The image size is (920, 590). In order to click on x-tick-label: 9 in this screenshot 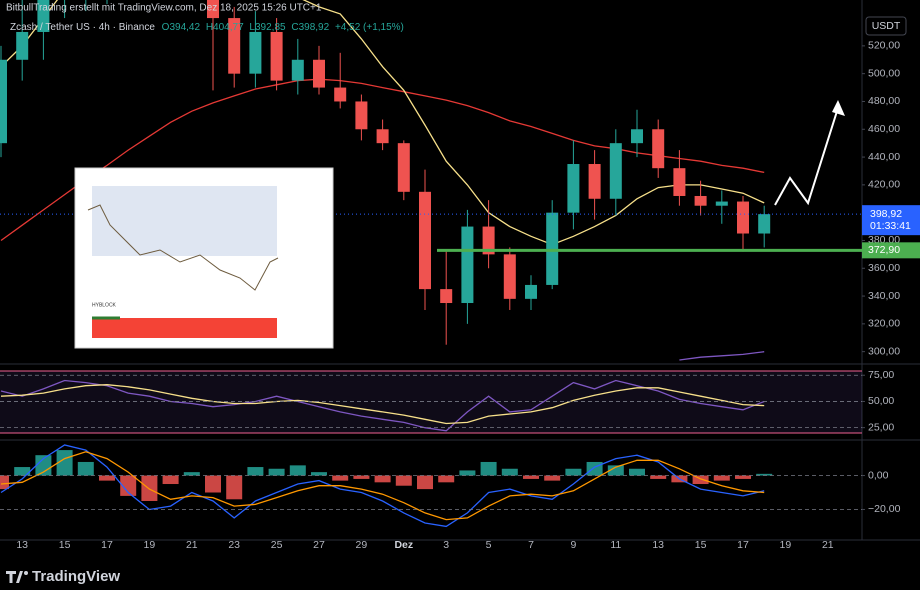, I will do `click(573, 545)`.